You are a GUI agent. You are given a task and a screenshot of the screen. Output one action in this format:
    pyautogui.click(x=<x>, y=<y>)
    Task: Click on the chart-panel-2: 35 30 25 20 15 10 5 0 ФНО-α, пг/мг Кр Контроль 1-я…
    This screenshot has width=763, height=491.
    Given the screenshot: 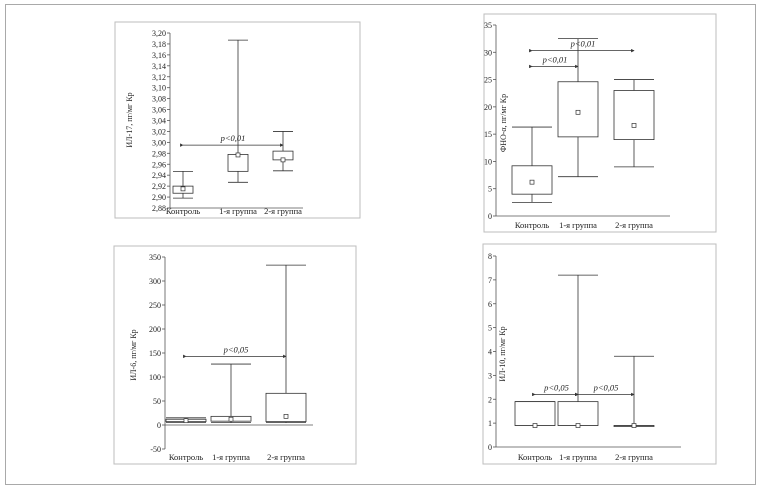 What is the action you would take?
    pyautogui.click(x=600, y=123)
    